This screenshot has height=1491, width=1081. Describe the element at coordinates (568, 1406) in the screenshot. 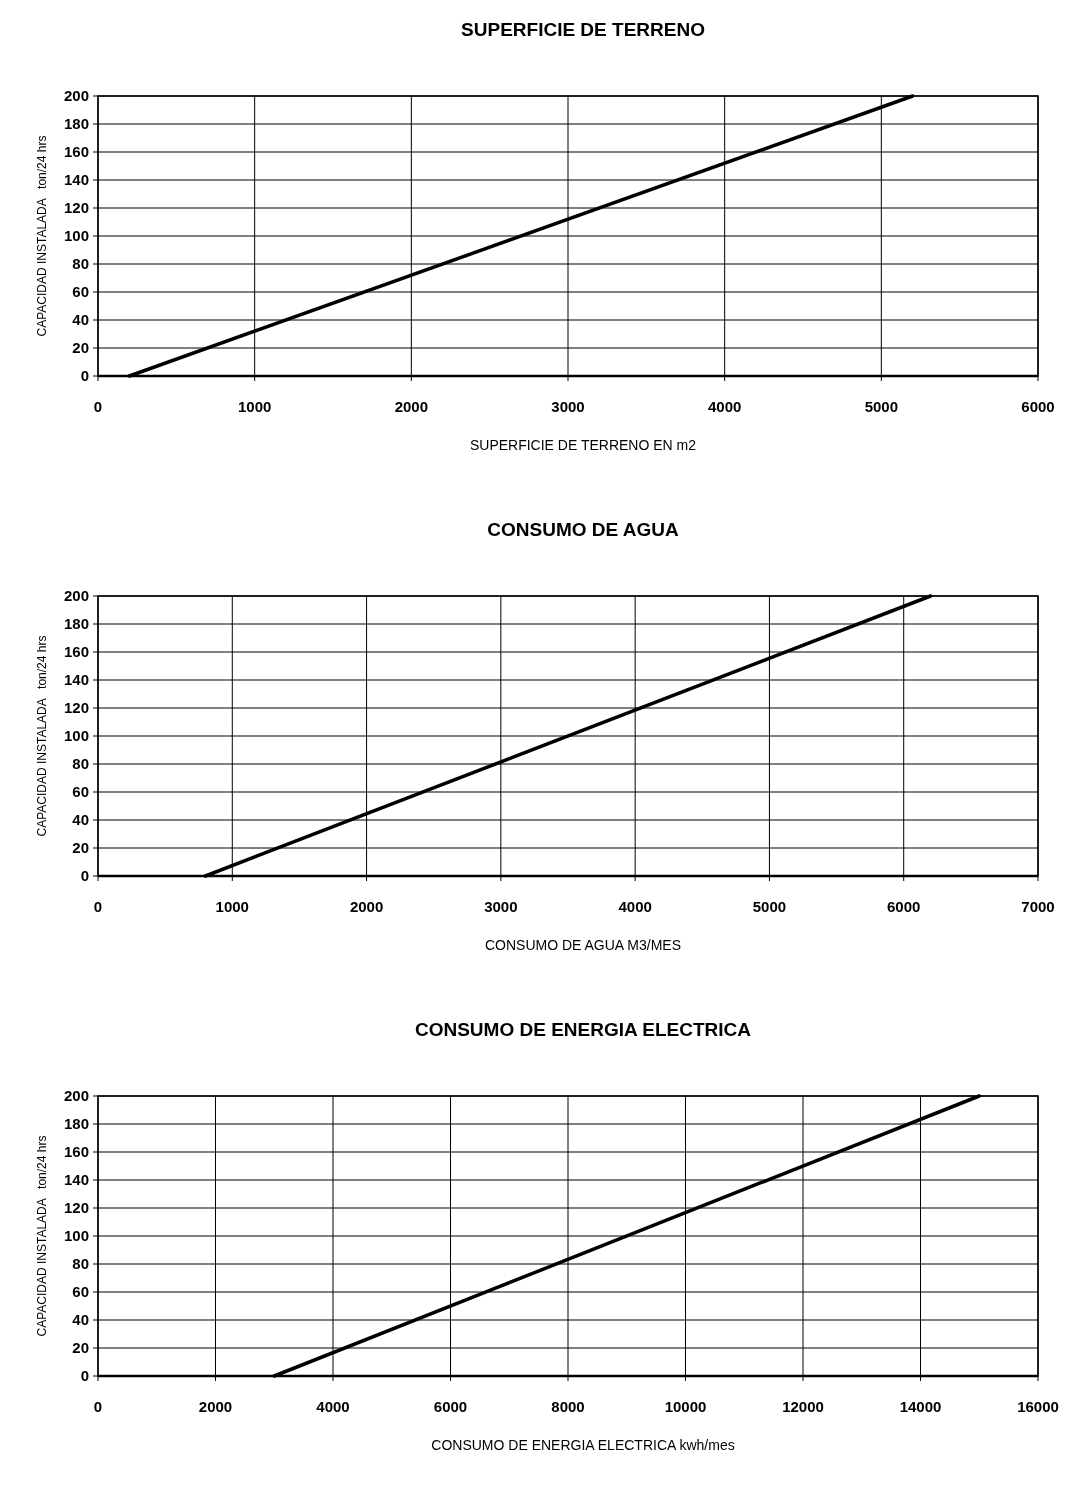

I see `x-tick-label: 8000` at that location.